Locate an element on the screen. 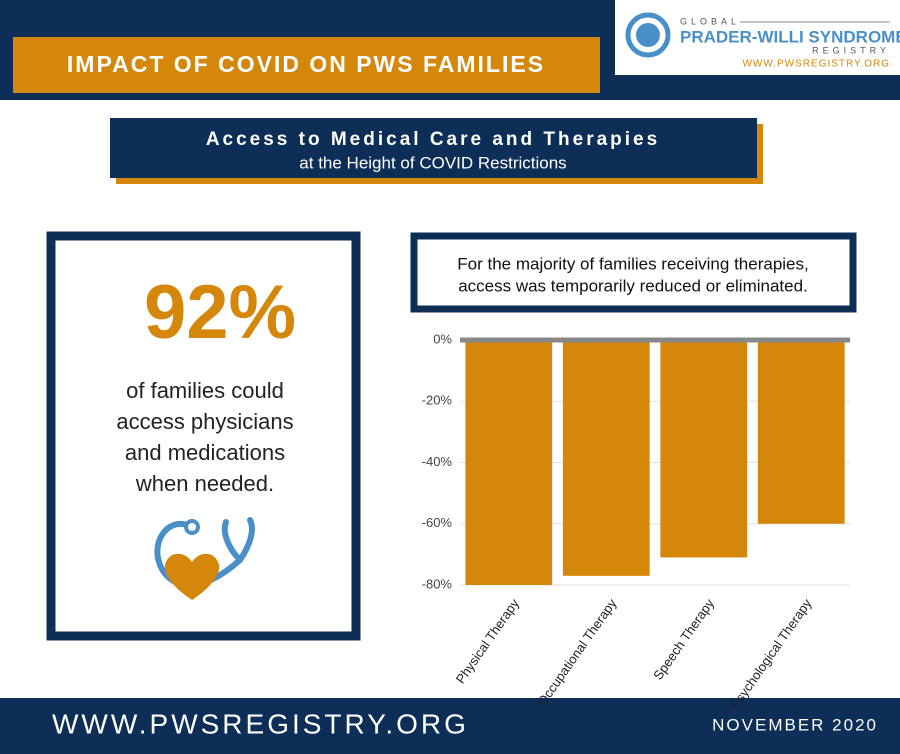  note-box is located at coordinates (633, 272).